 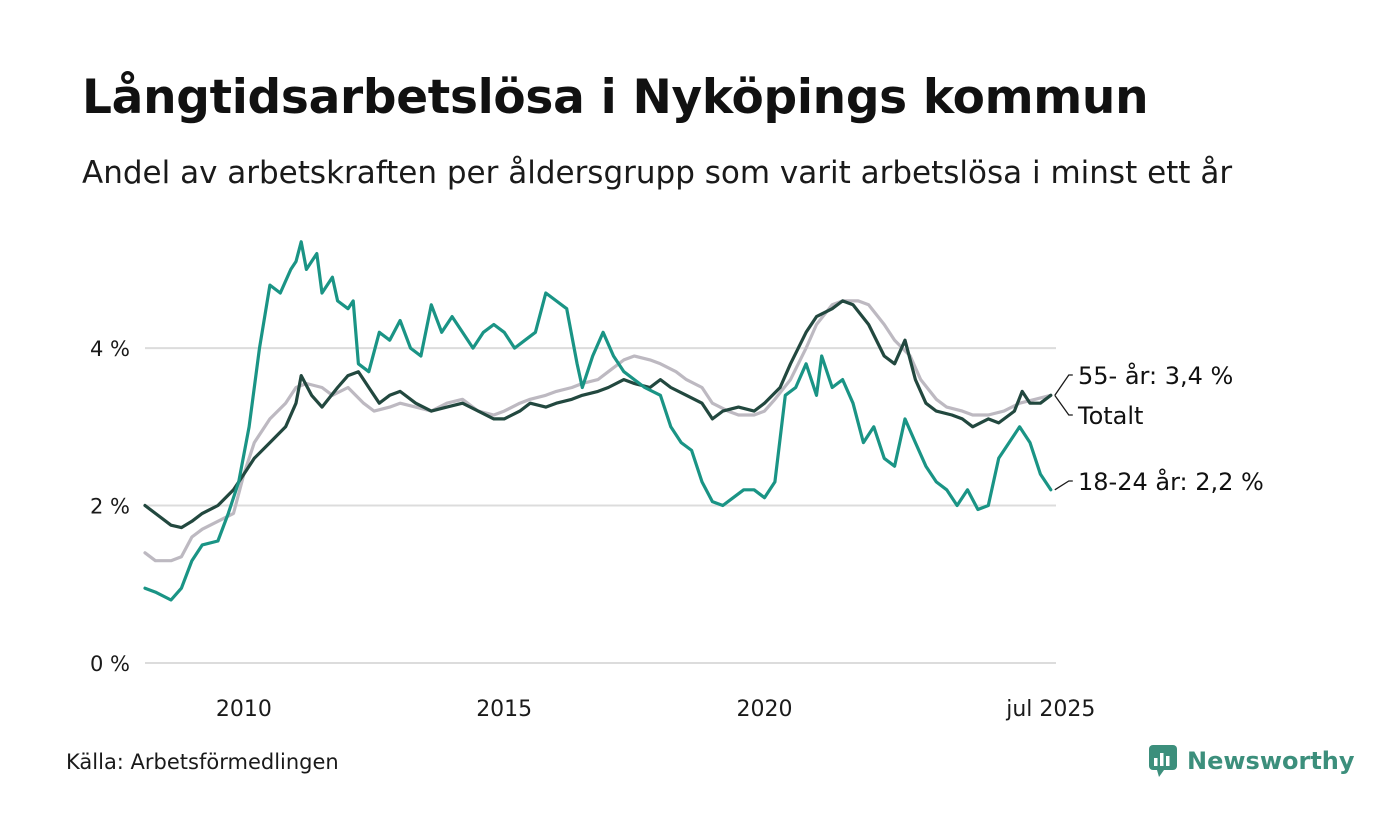 I want to click on source-credit: Källa: Arbetsförmedlingen, so click(x=202, y=762).